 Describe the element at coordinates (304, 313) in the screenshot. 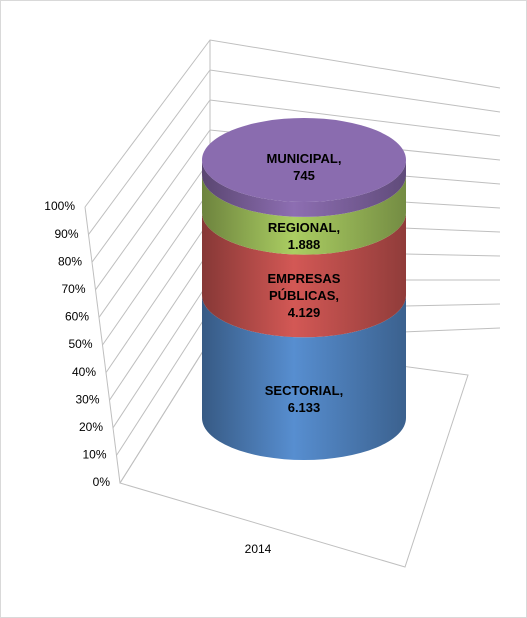

I see `label-part: 4.129` at that location.